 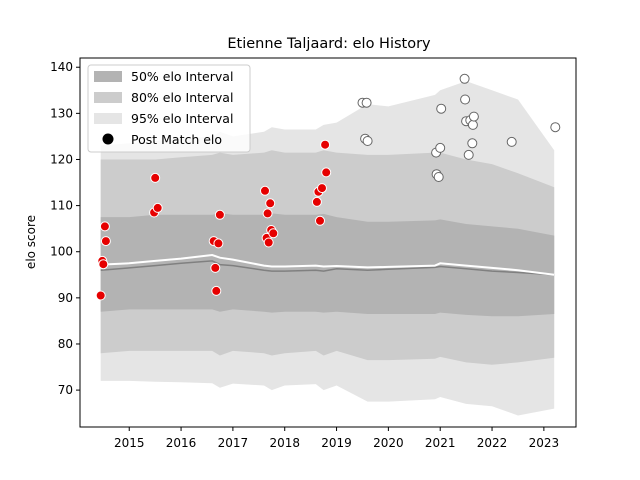 I want to click on y-tick-label: 90, so click(x=65, y=298).